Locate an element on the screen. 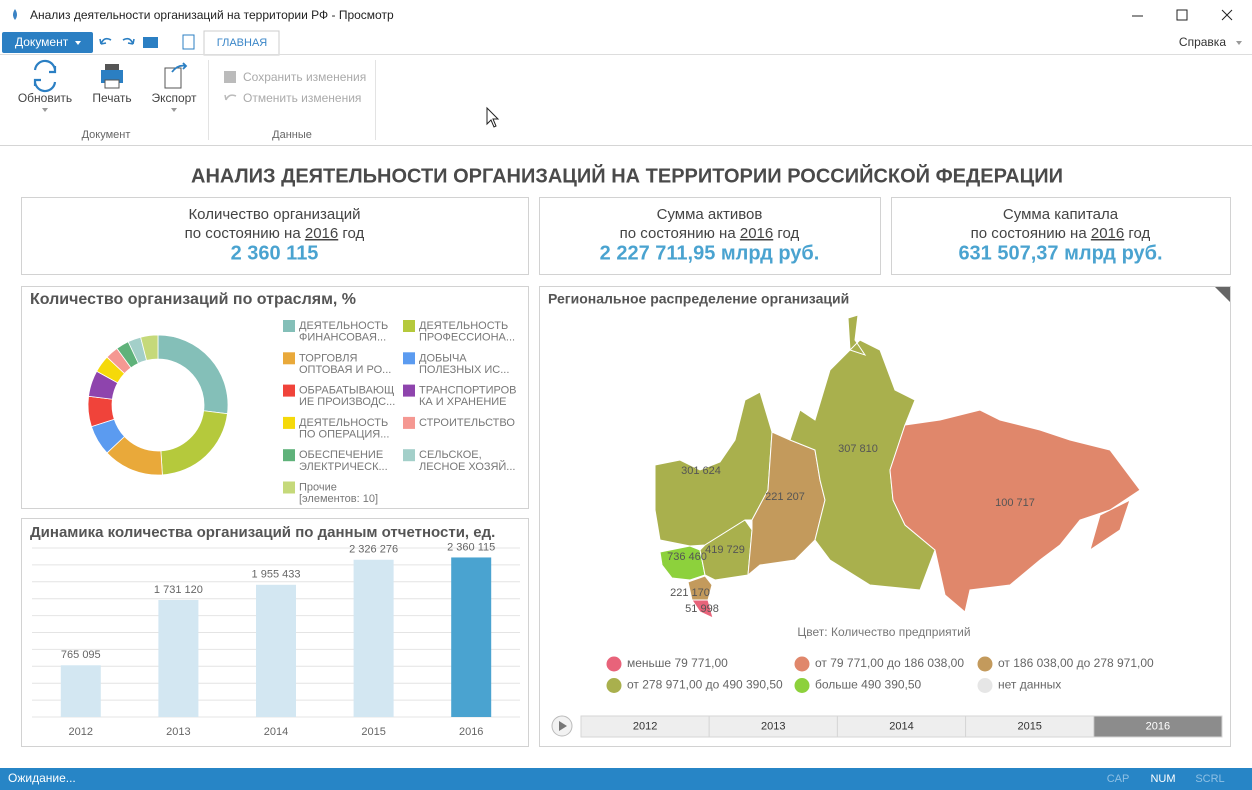  undo-button is located at coordinates (105, 41).